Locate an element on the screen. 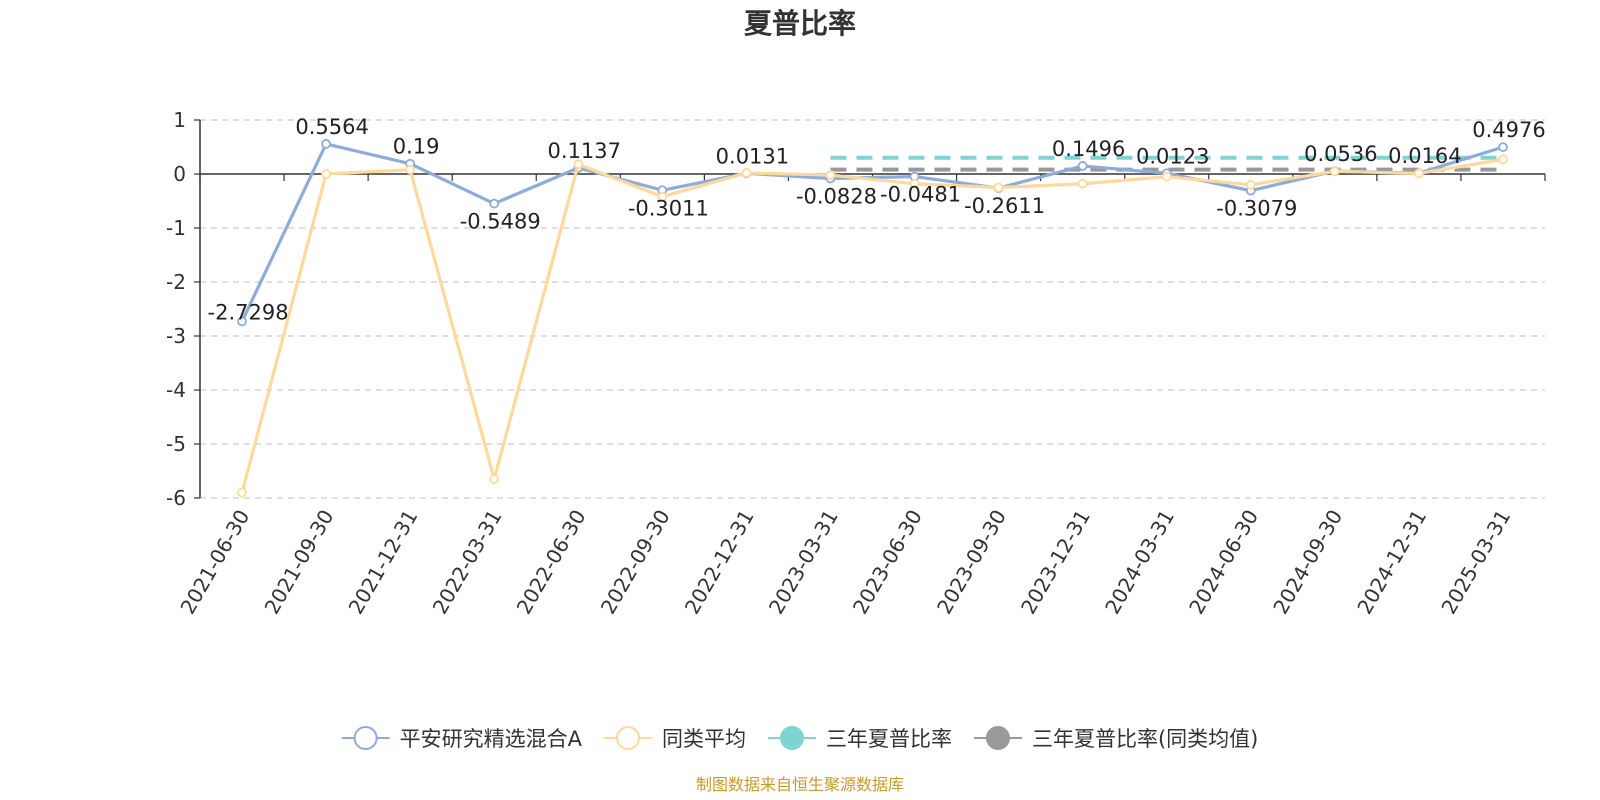 The image size is (1600, 800). x-tick-label: 2024-03-31 is located at coordinates (1139, 562).